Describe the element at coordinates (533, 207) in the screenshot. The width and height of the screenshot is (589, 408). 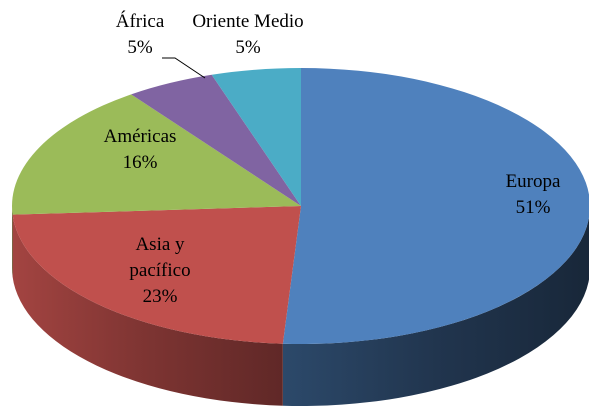
I see `value-label: 51%` at that location.